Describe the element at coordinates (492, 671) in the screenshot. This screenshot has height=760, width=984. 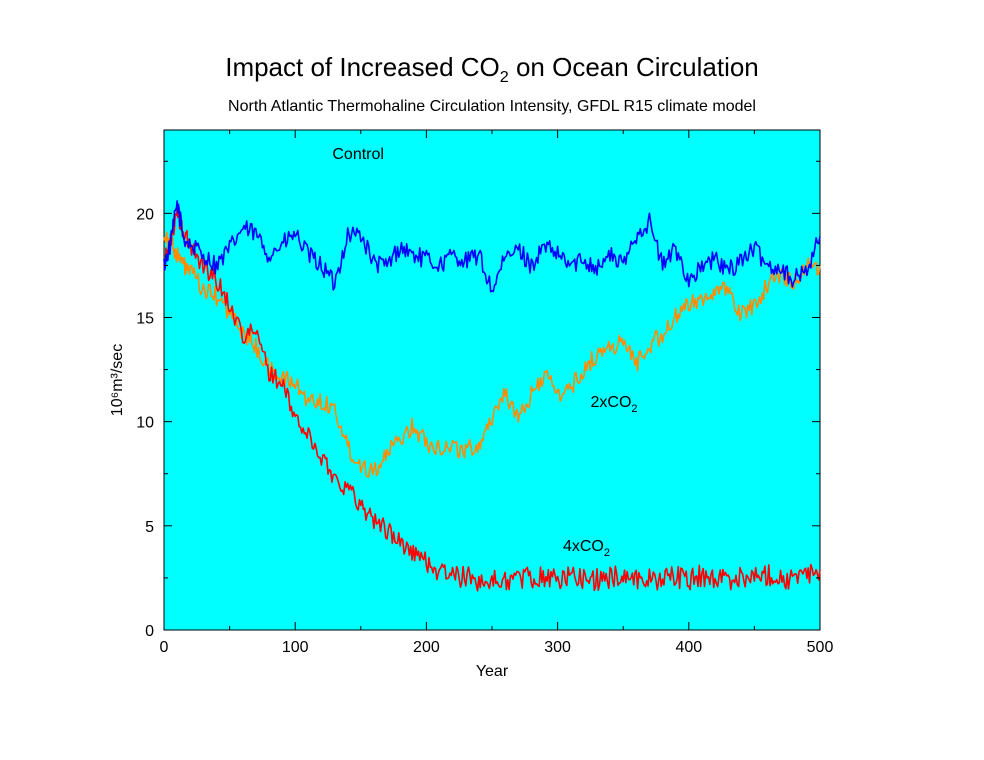
I see `x-axis-label: Year` at that location.